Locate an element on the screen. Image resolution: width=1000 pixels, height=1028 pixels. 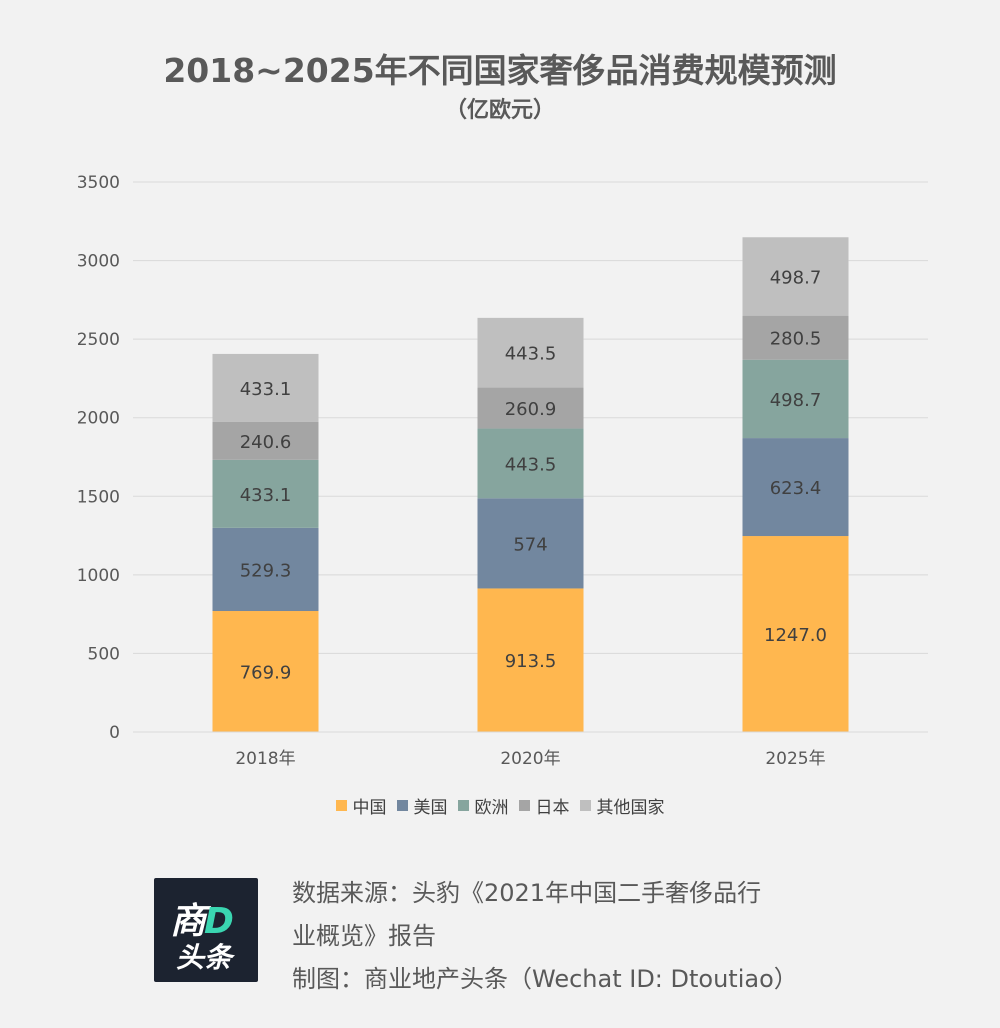
data-label: 529.3 is located at coordinates (266, 570).